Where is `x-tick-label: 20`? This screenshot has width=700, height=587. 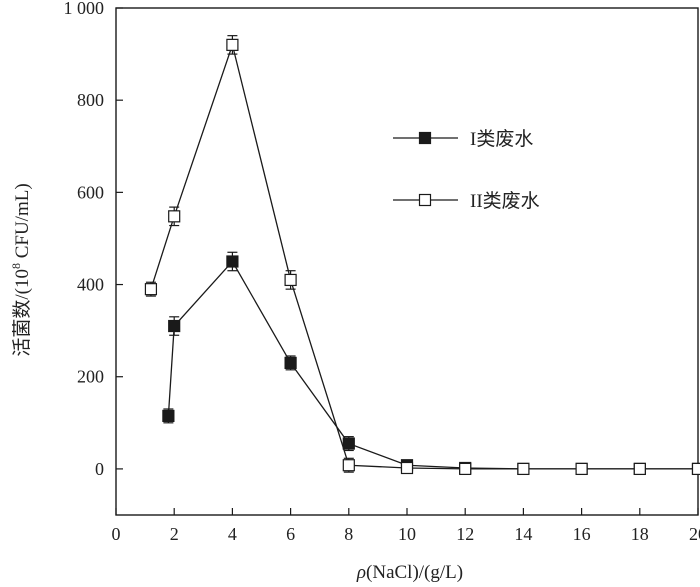 x-tick-label: 20 is located at coordinates (694, 534).